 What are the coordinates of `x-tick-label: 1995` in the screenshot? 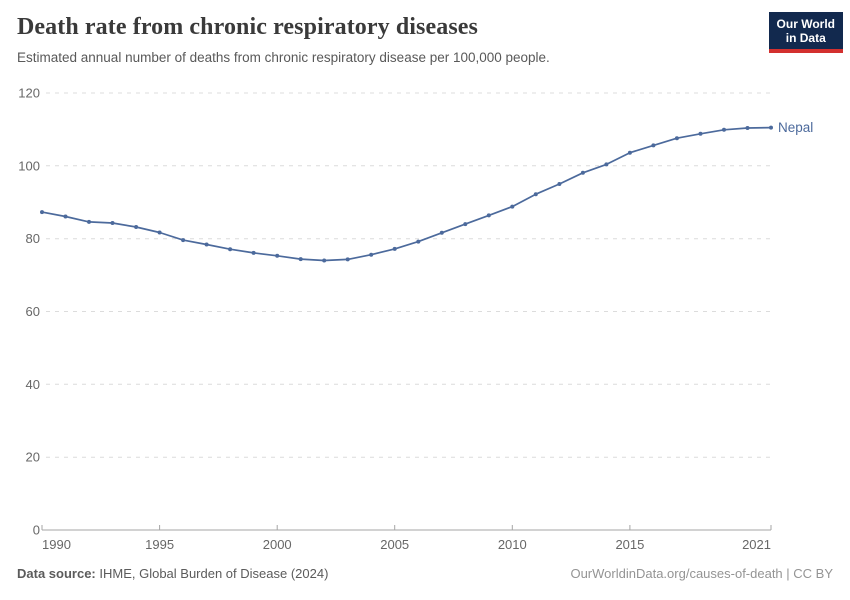 It's located at (159, 544).